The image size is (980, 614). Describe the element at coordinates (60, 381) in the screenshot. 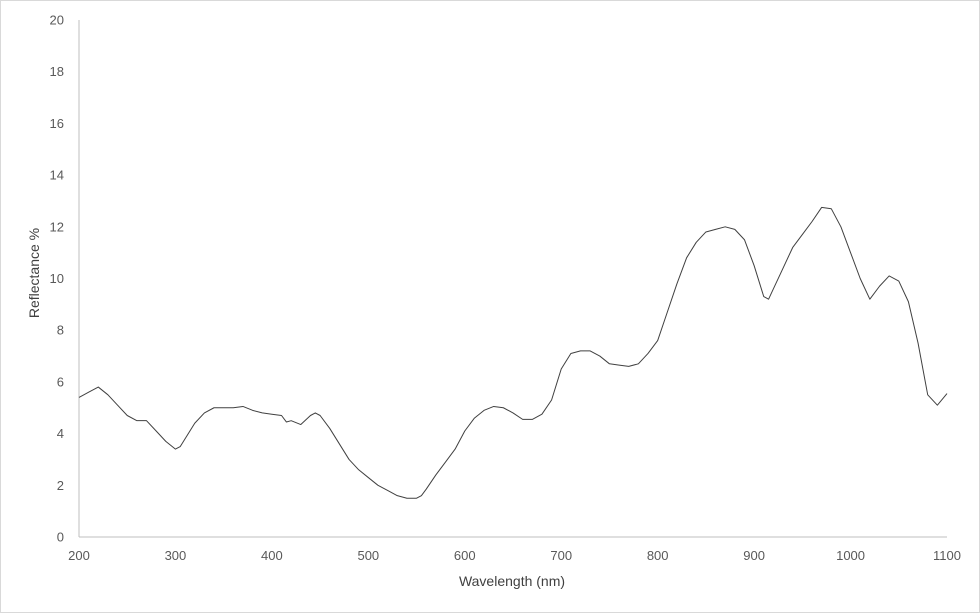

I see `y-tick-label: 6` at that location.